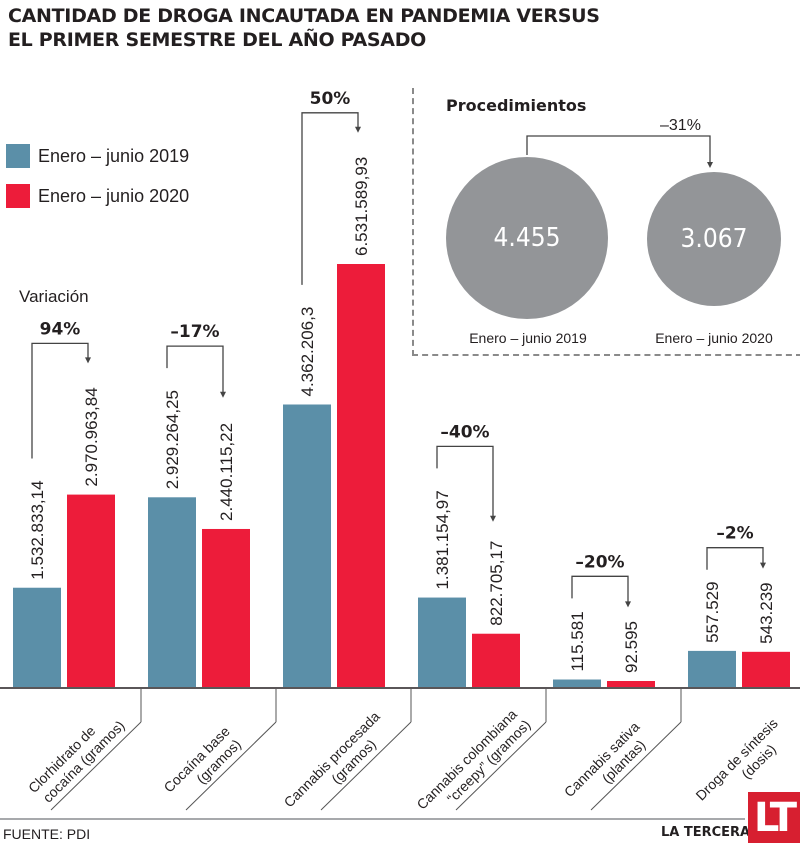 This screenshot has width=800, height=843. What do you see at coordinates (114, 195) in the screenshot?
I see `legend-label-2020: Enero – junio 2020` at bounding box center [114, 195].